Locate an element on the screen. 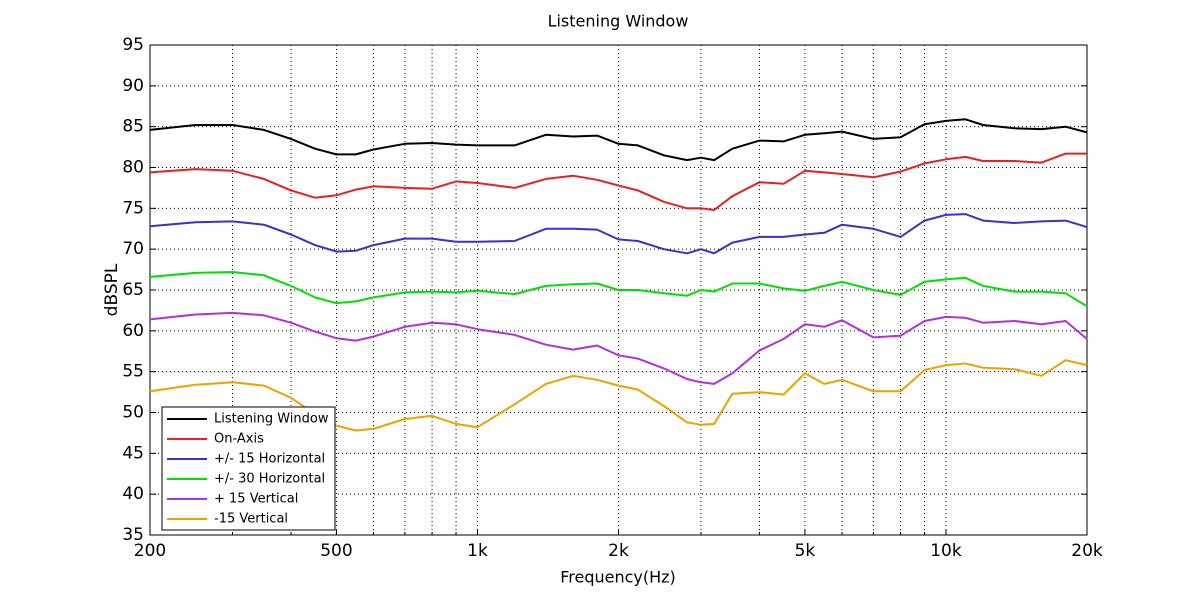 Image resolution: width=1200 pixels, height=601 pixels. x-tick-label: 500 is located at coordinates (336, 551).